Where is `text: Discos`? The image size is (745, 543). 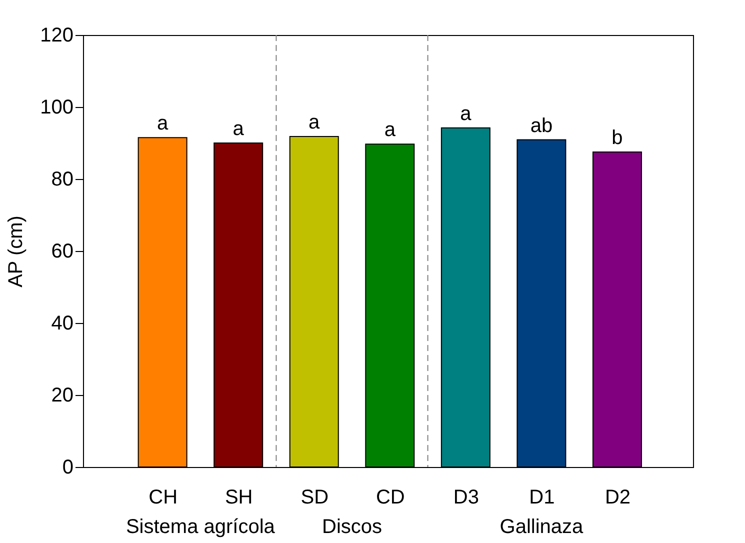 text: Discos is located at coordinates (352, 527).